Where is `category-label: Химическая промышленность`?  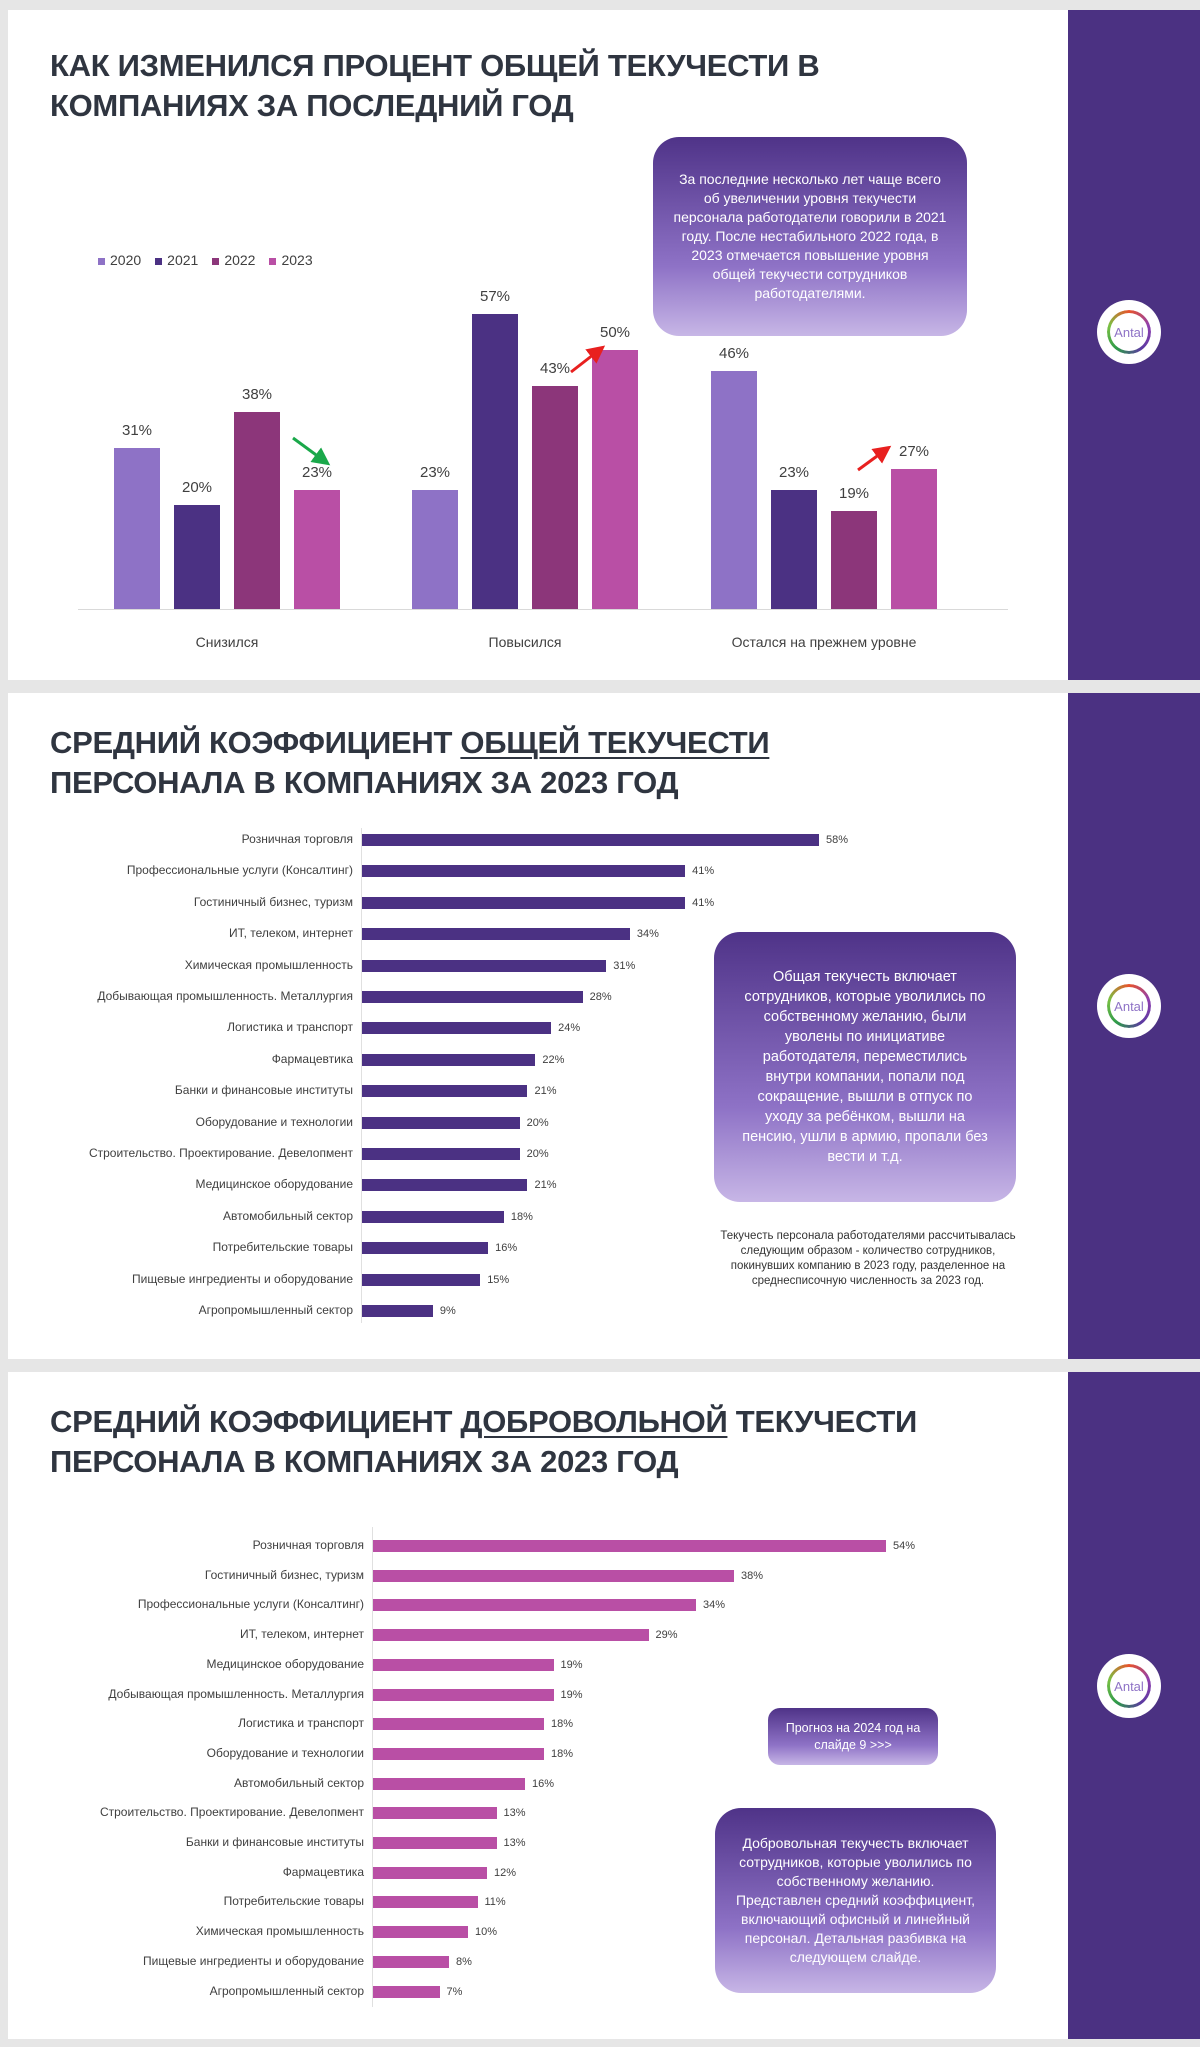
category-label: Химическая промышленность is located at coordinates (268, 964).